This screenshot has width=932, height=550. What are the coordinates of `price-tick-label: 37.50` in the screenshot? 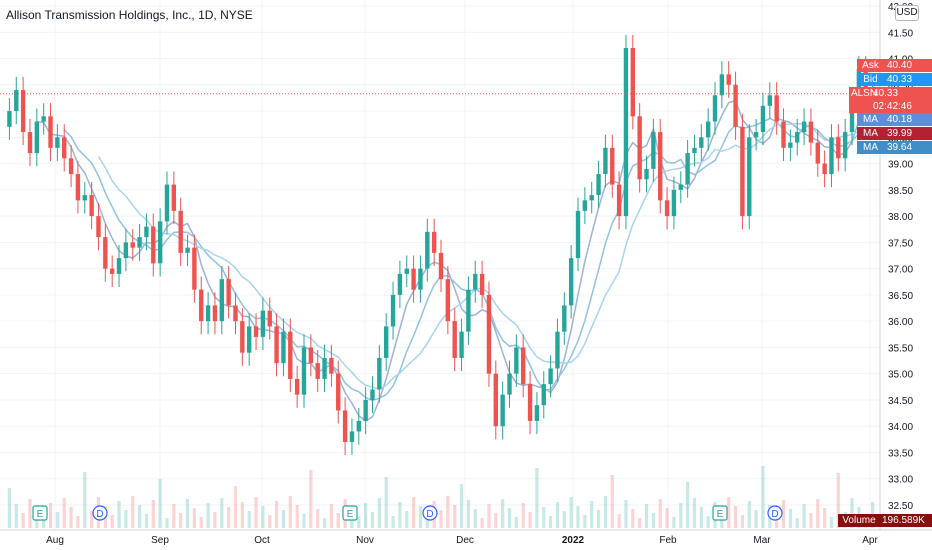 It's located at (900, 243).